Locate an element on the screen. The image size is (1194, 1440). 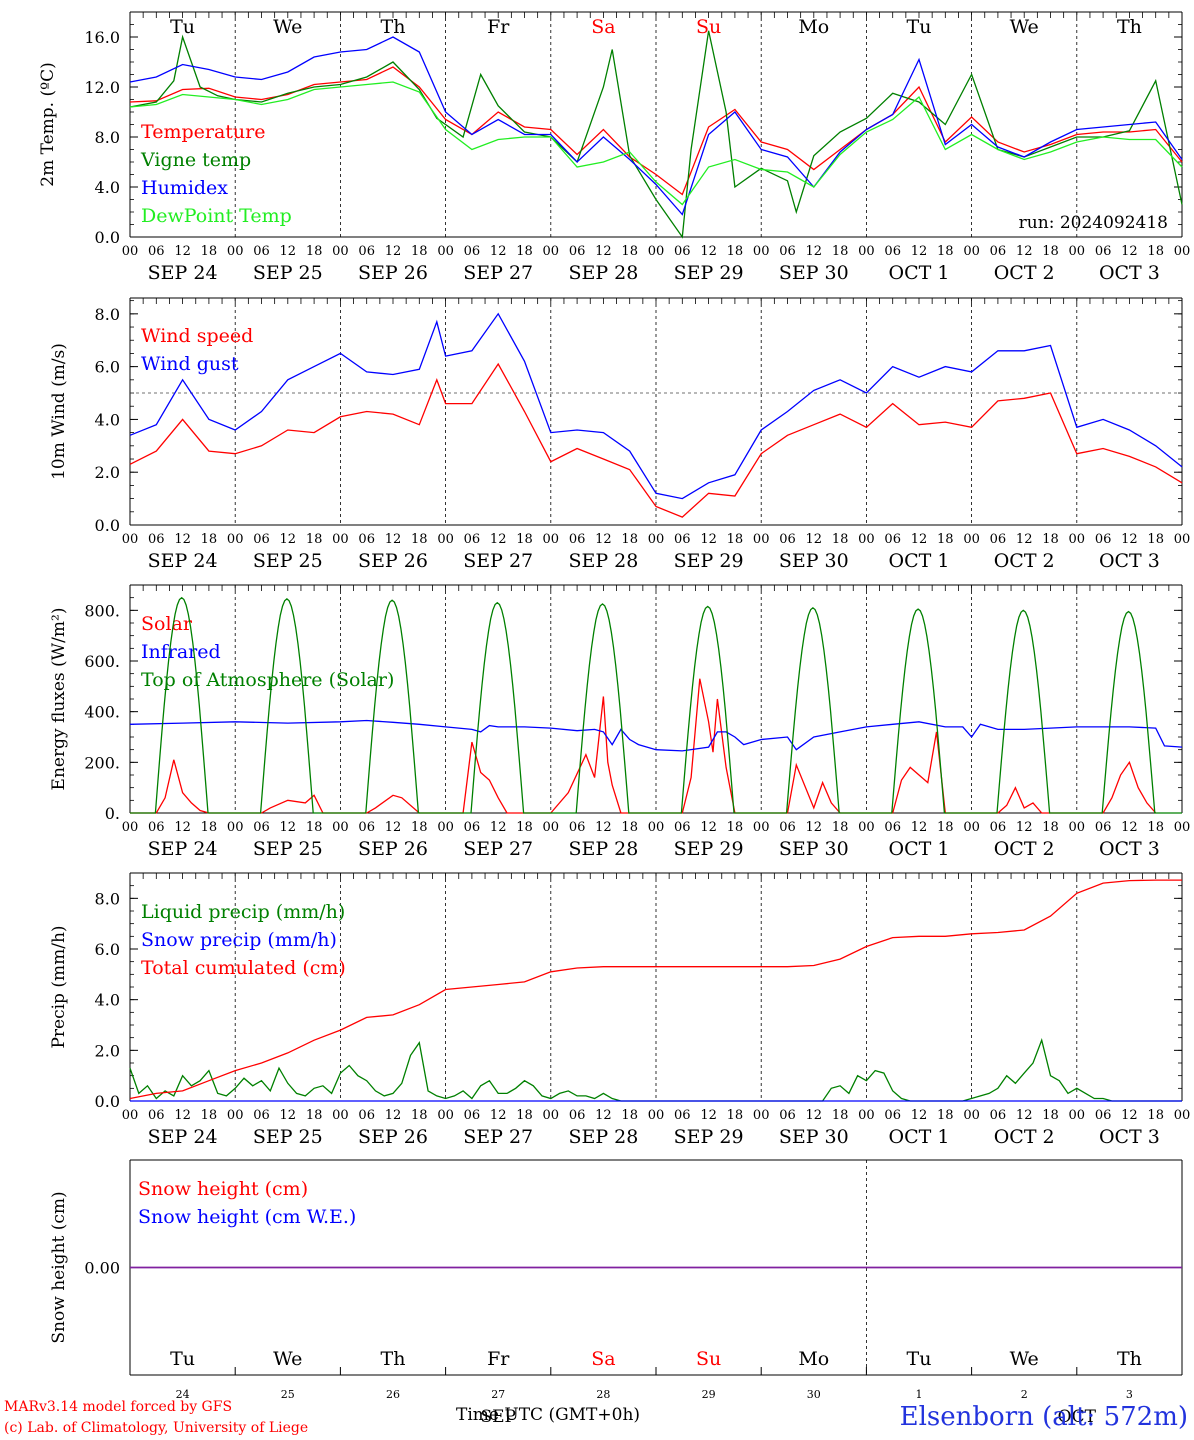
y-tick-label: 6.0 is located at coordinates (107, 367).